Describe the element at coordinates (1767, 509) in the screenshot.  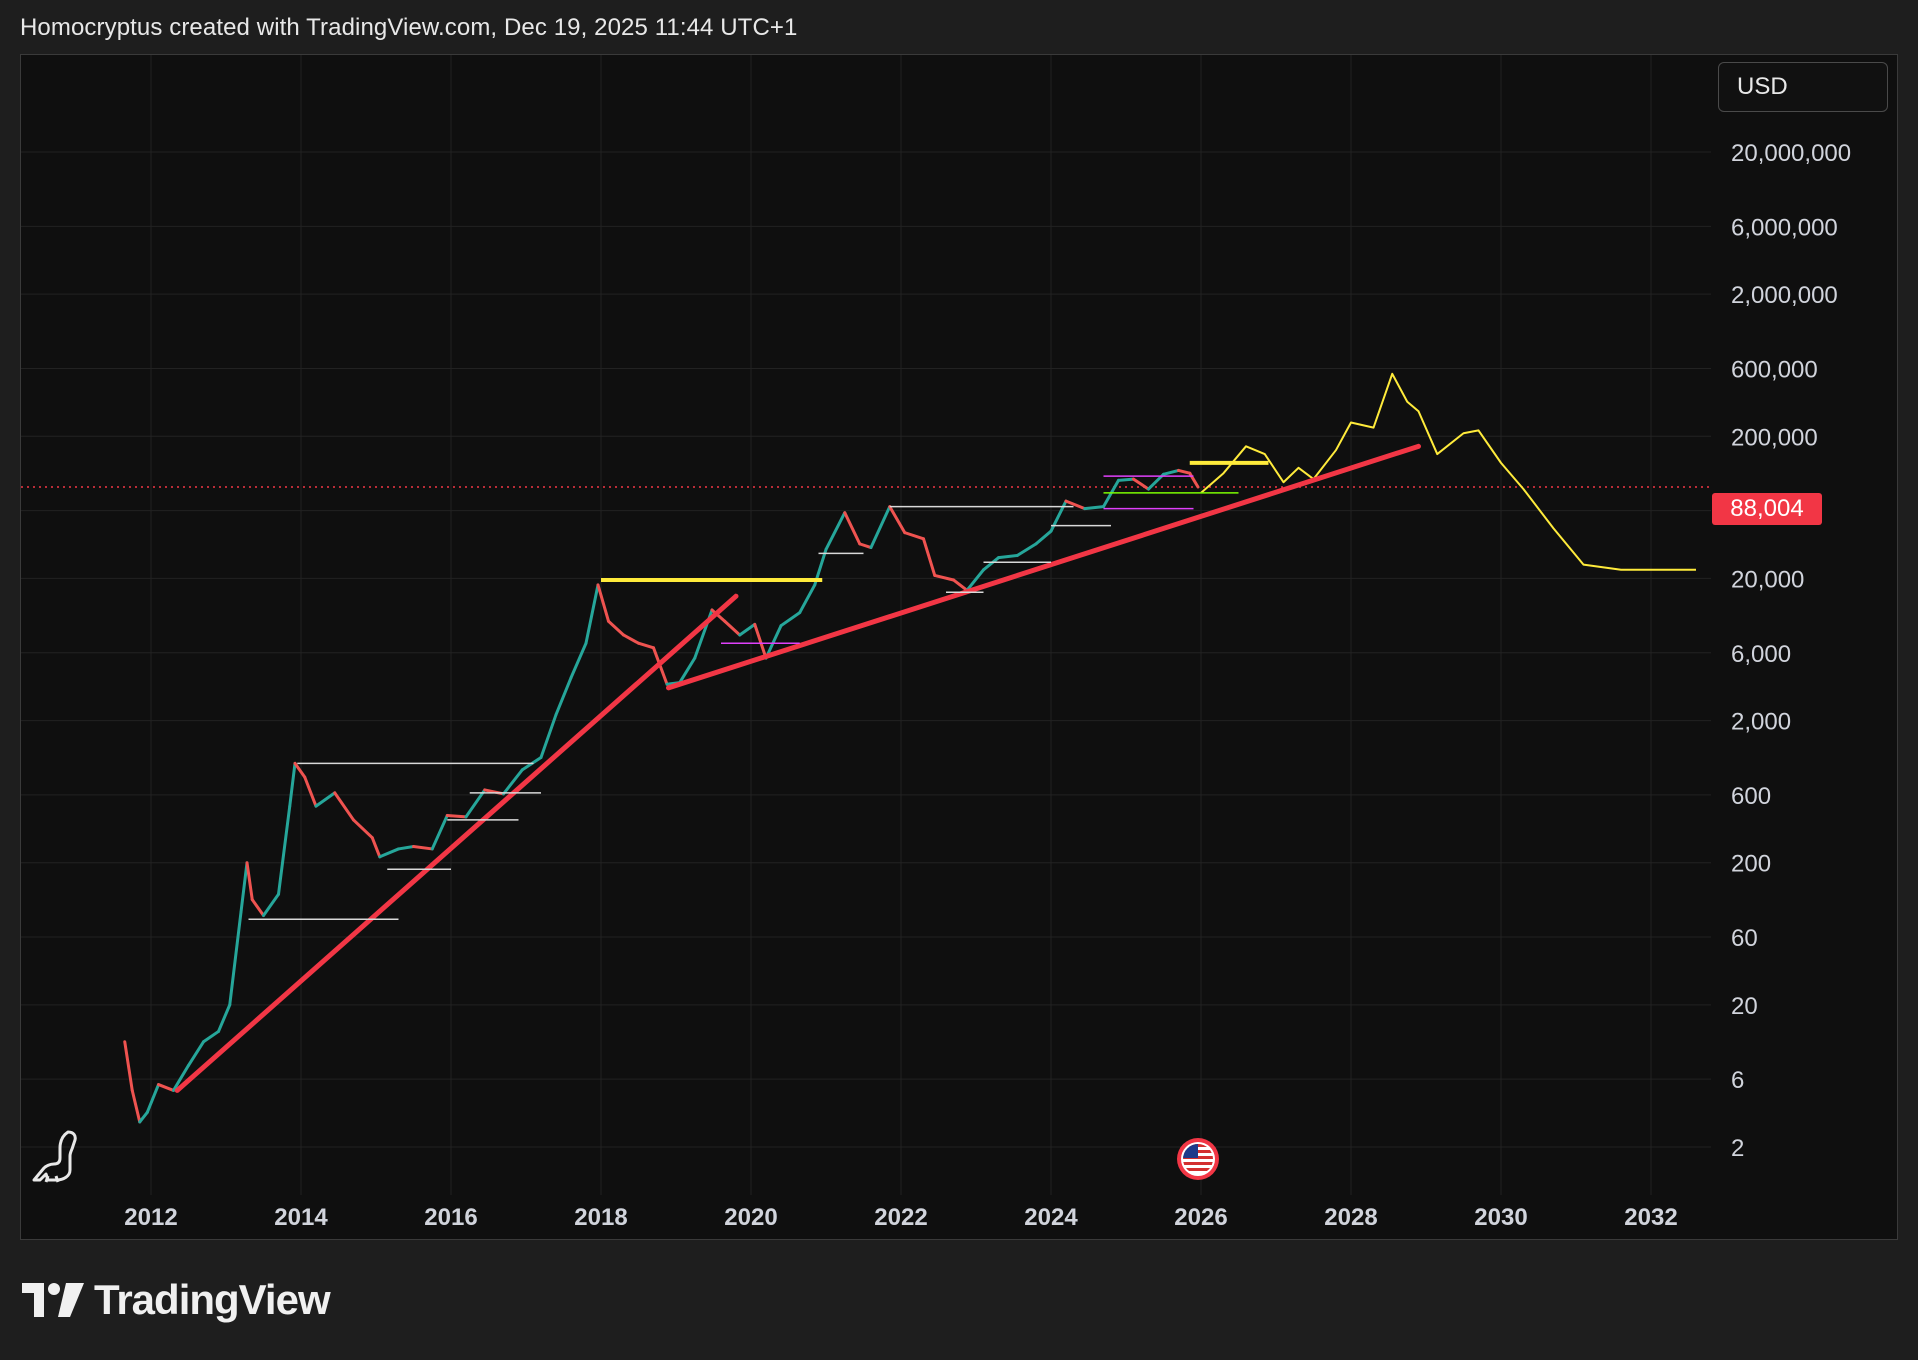
I see `current-price-badge: 88,004` at that location.